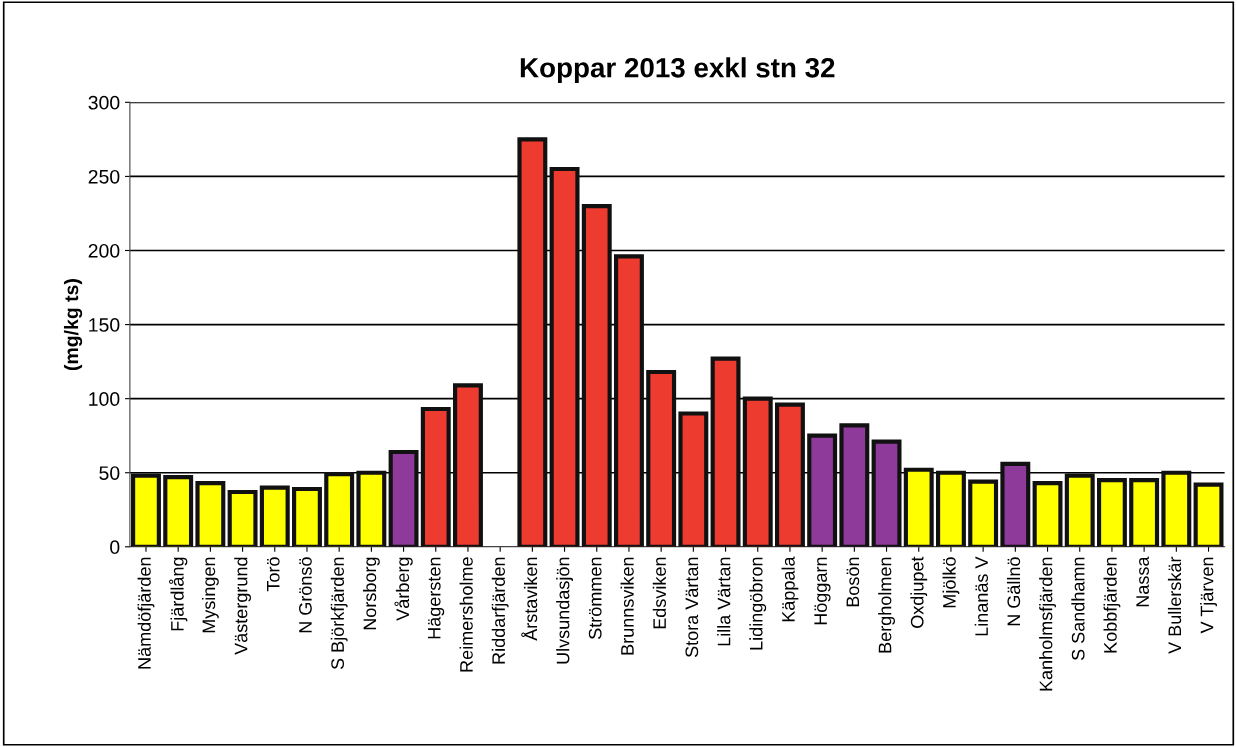  Describe the element at coordinates (1112, 605) in the screenshot. I see `x-tick-label: Kobbfjärden` at that location.